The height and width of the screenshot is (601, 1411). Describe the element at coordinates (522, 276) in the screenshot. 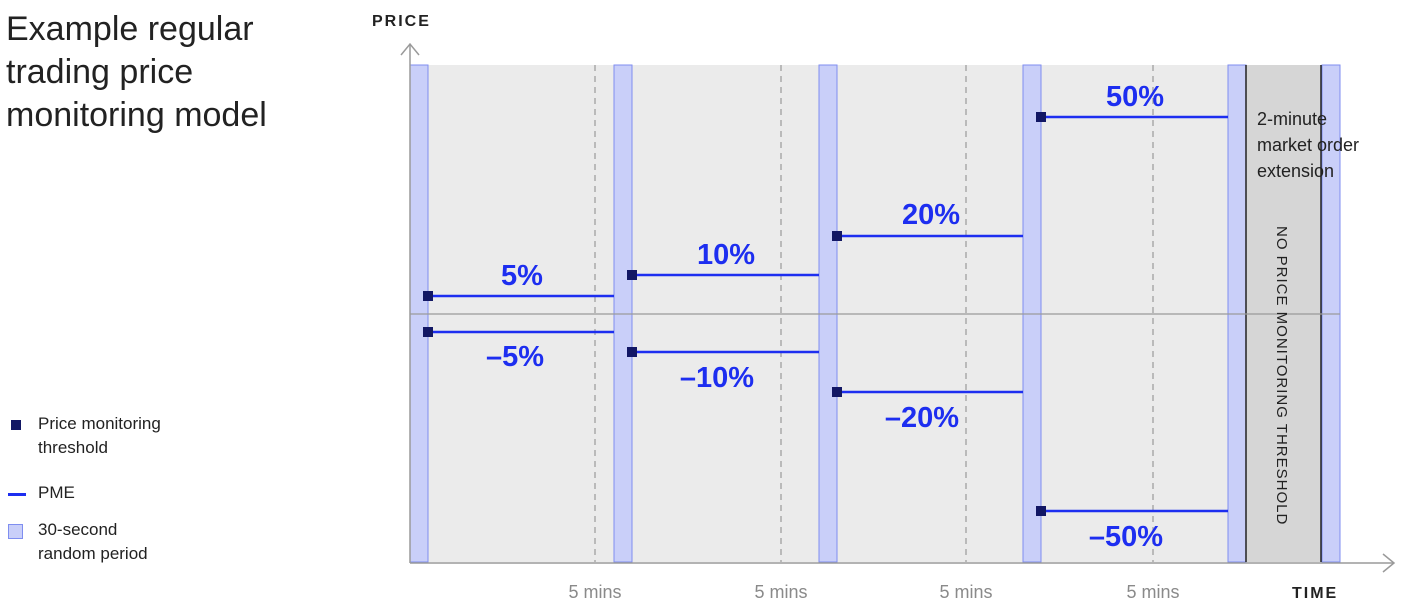

I see `threshold-label-upper: 5%` at that location.